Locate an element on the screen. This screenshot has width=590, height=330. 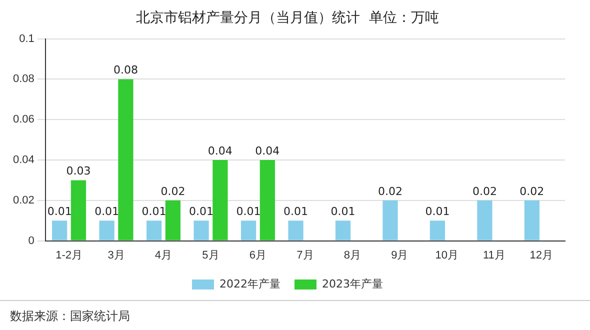
x-tick-label: 4月 is located at coordinates (163, 255).